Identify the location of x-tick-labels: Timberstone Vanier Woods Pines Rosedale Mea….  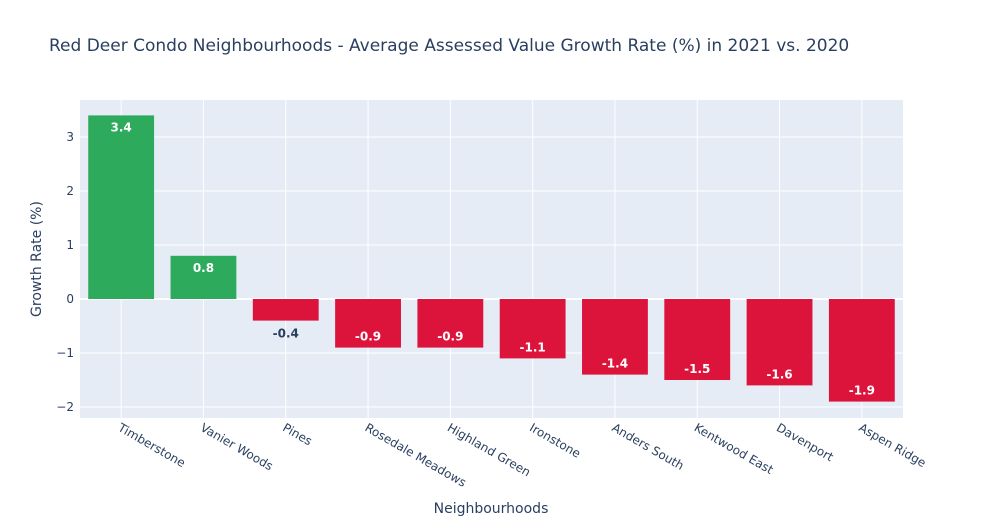
(522, 455).